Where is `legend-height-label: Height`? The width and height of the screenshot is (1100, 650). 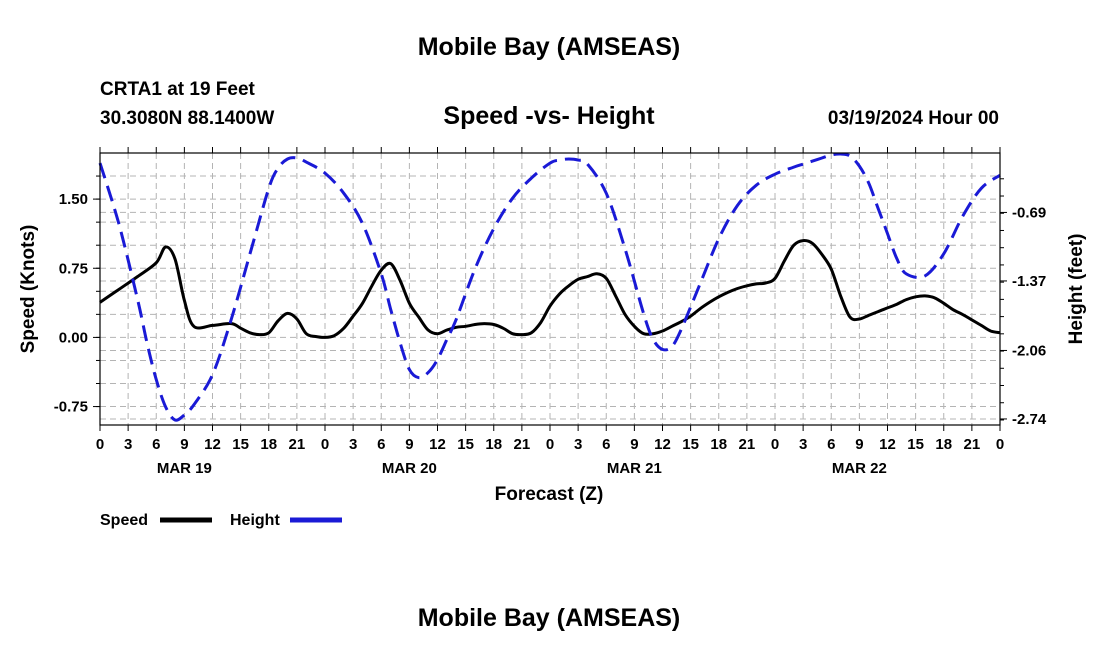
legend-height-label: Height is located at coordinates (255, 520).